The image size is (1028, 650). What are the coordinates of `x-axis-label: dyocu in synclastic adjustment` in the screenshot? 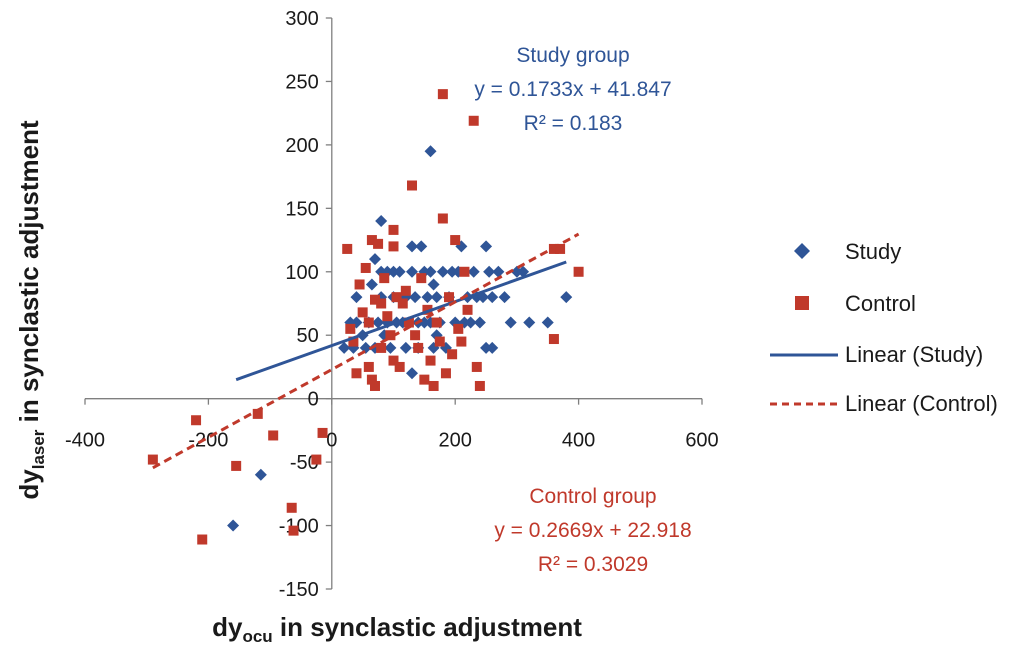 It's located at (397, 629).